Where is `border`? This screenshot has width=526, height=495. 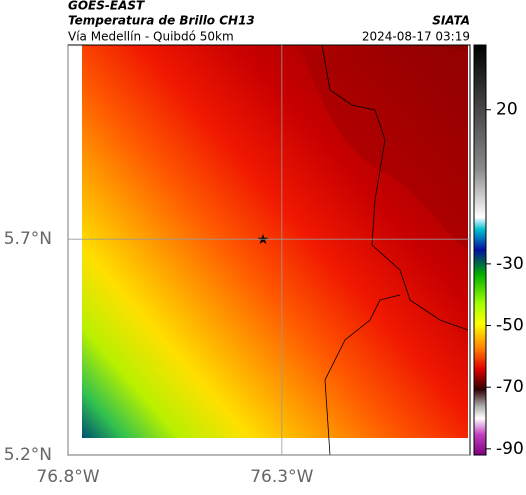 border is located at coordinates (362, 375).